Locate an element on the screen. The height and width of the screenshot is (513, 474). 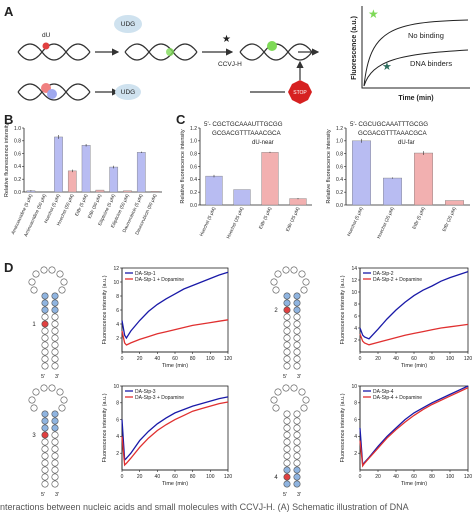
udg-enzyme is located at coordinates (128, 92).